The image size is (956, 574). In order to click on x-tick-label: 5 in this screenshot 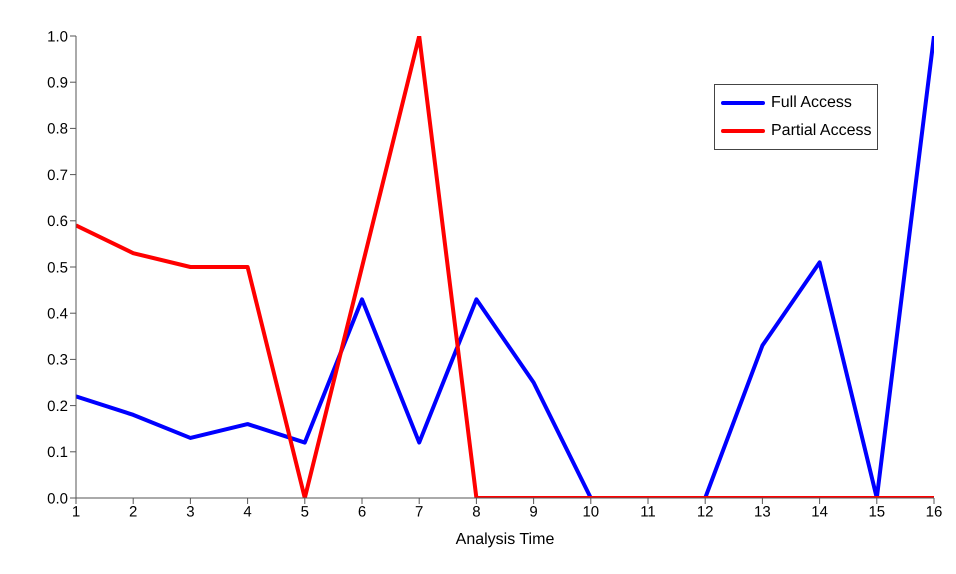, I will do `click(304, 512)`.